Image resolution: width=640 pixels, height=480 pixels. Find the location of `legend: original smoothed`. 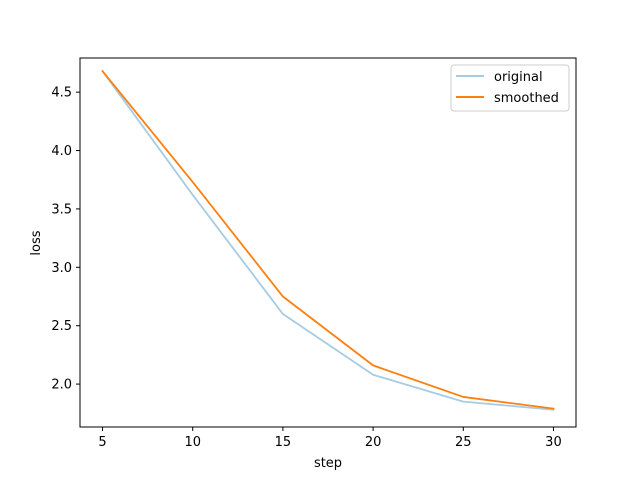

legend: original smoothed is located at coordinates (510, 88).